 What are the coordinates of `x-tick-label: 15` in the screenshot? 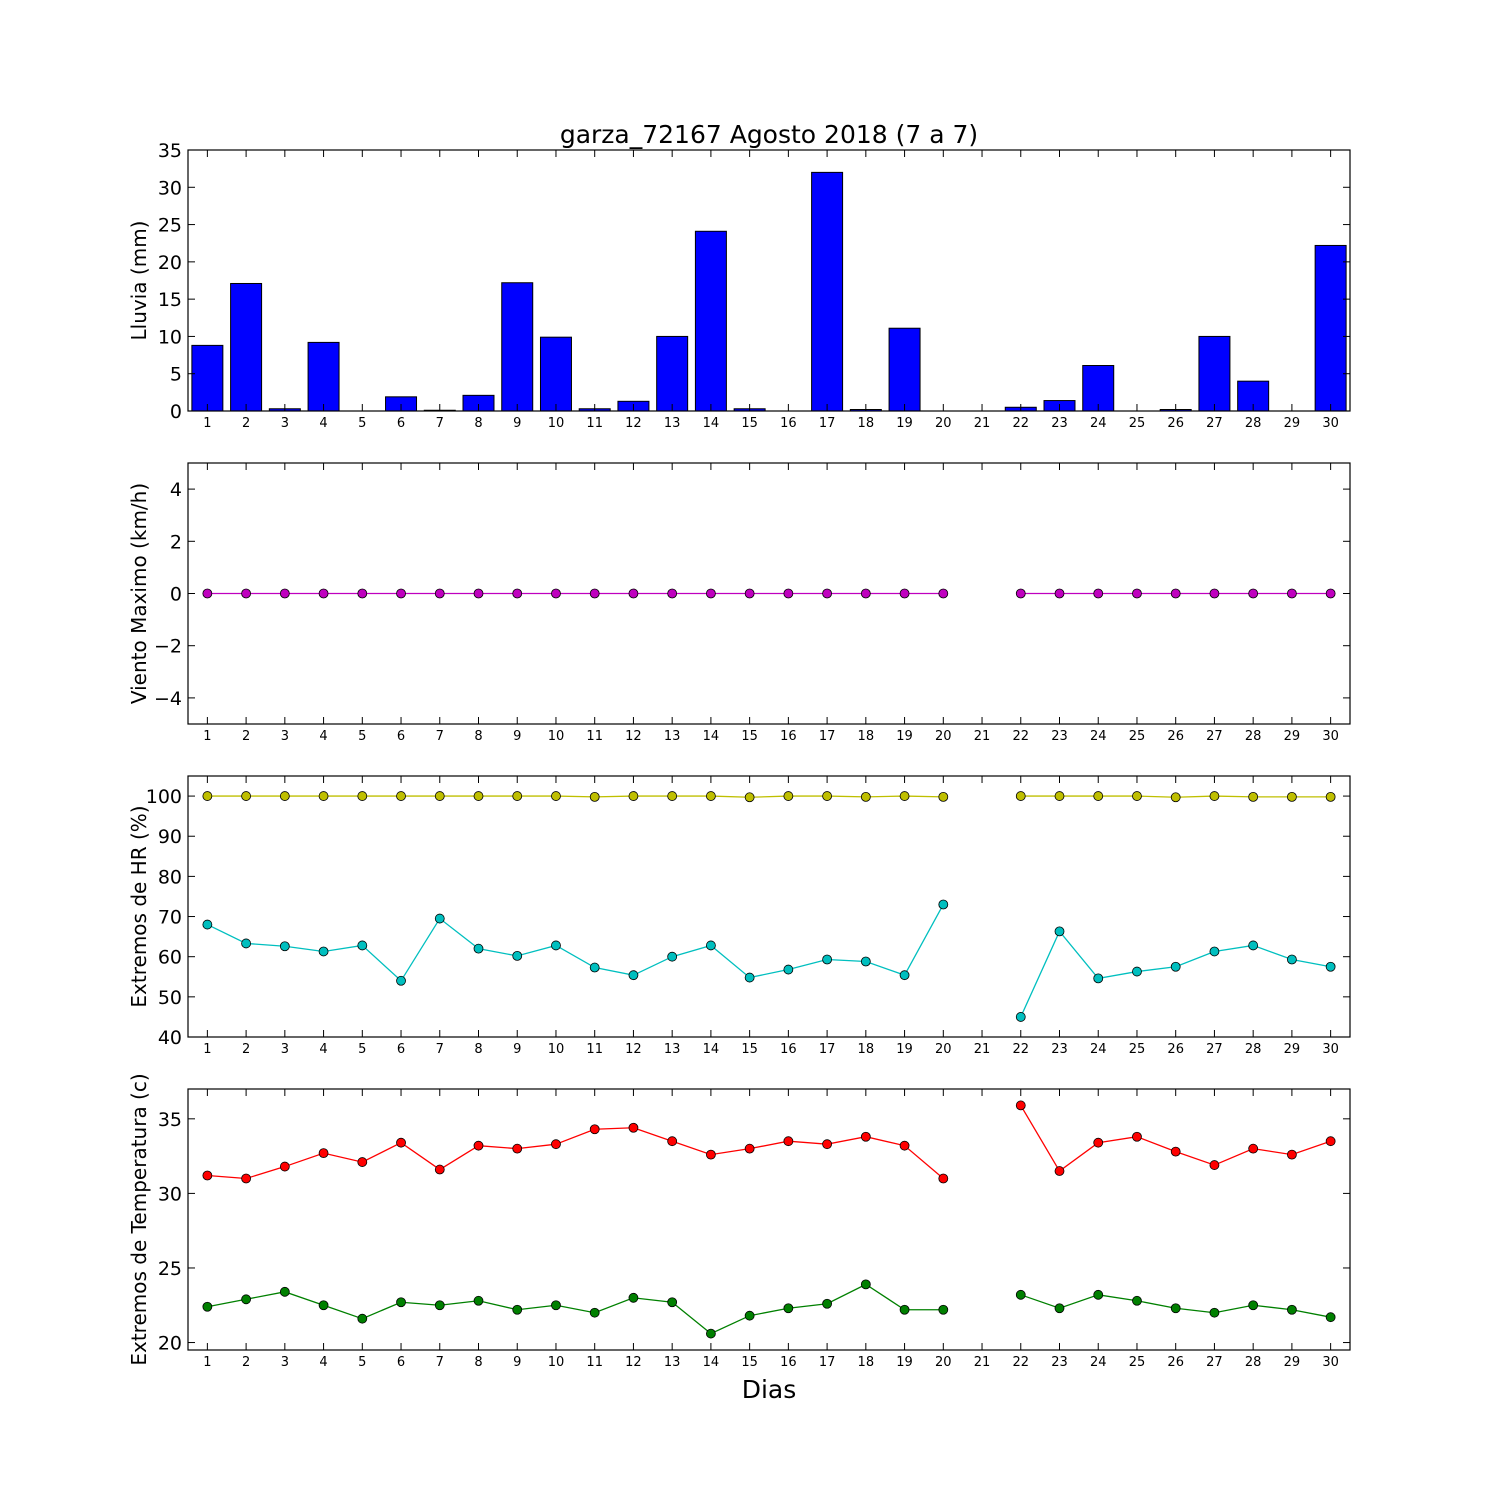 It's located at (749, 423).